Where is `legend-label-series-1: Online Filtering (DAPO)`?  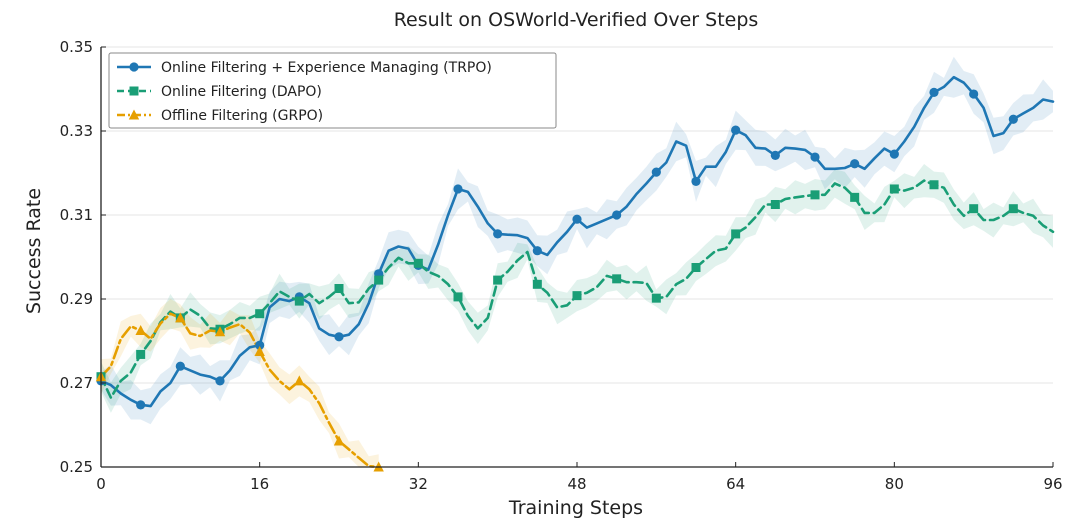
legend-label-series-1: Online Filtering (DAPO) is located at coordinates (241, 92).